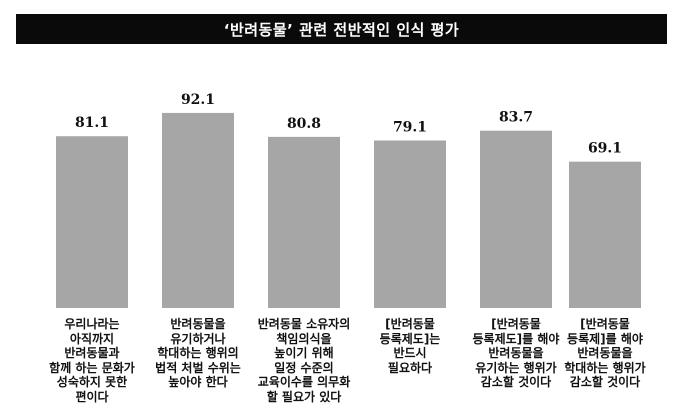 This screenshot has height=420, width=682. Describe the element at coordinates (92, 123) in the screenshot. I see `value-label-1: 81.1` at that location.